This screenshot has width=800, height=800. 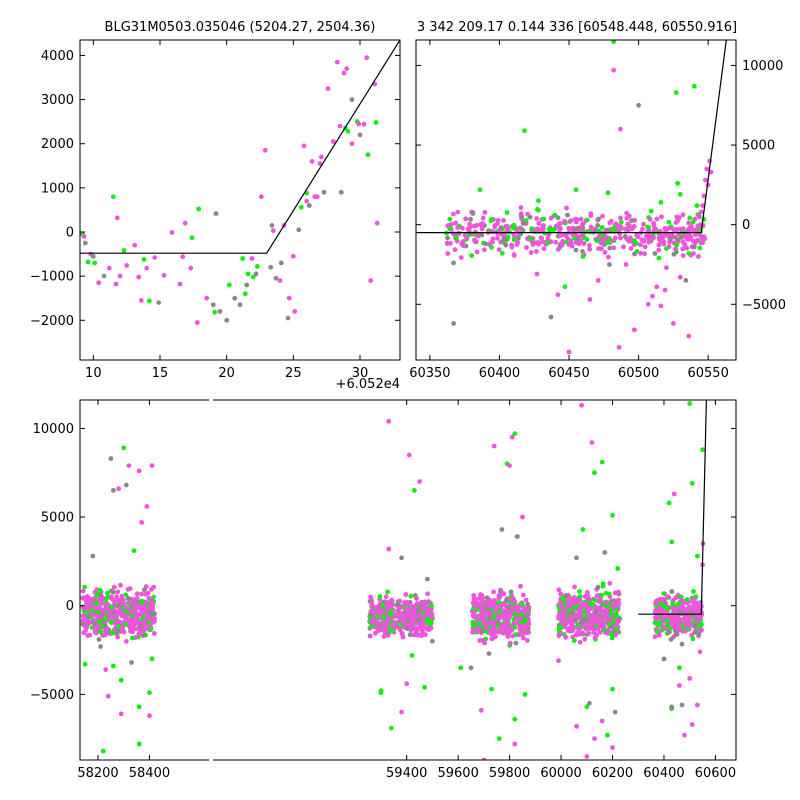 What do you see at coordinates (293, 373) in the screenshot?
I see `x-tick-label: 25` at bounding box center [293, 373].